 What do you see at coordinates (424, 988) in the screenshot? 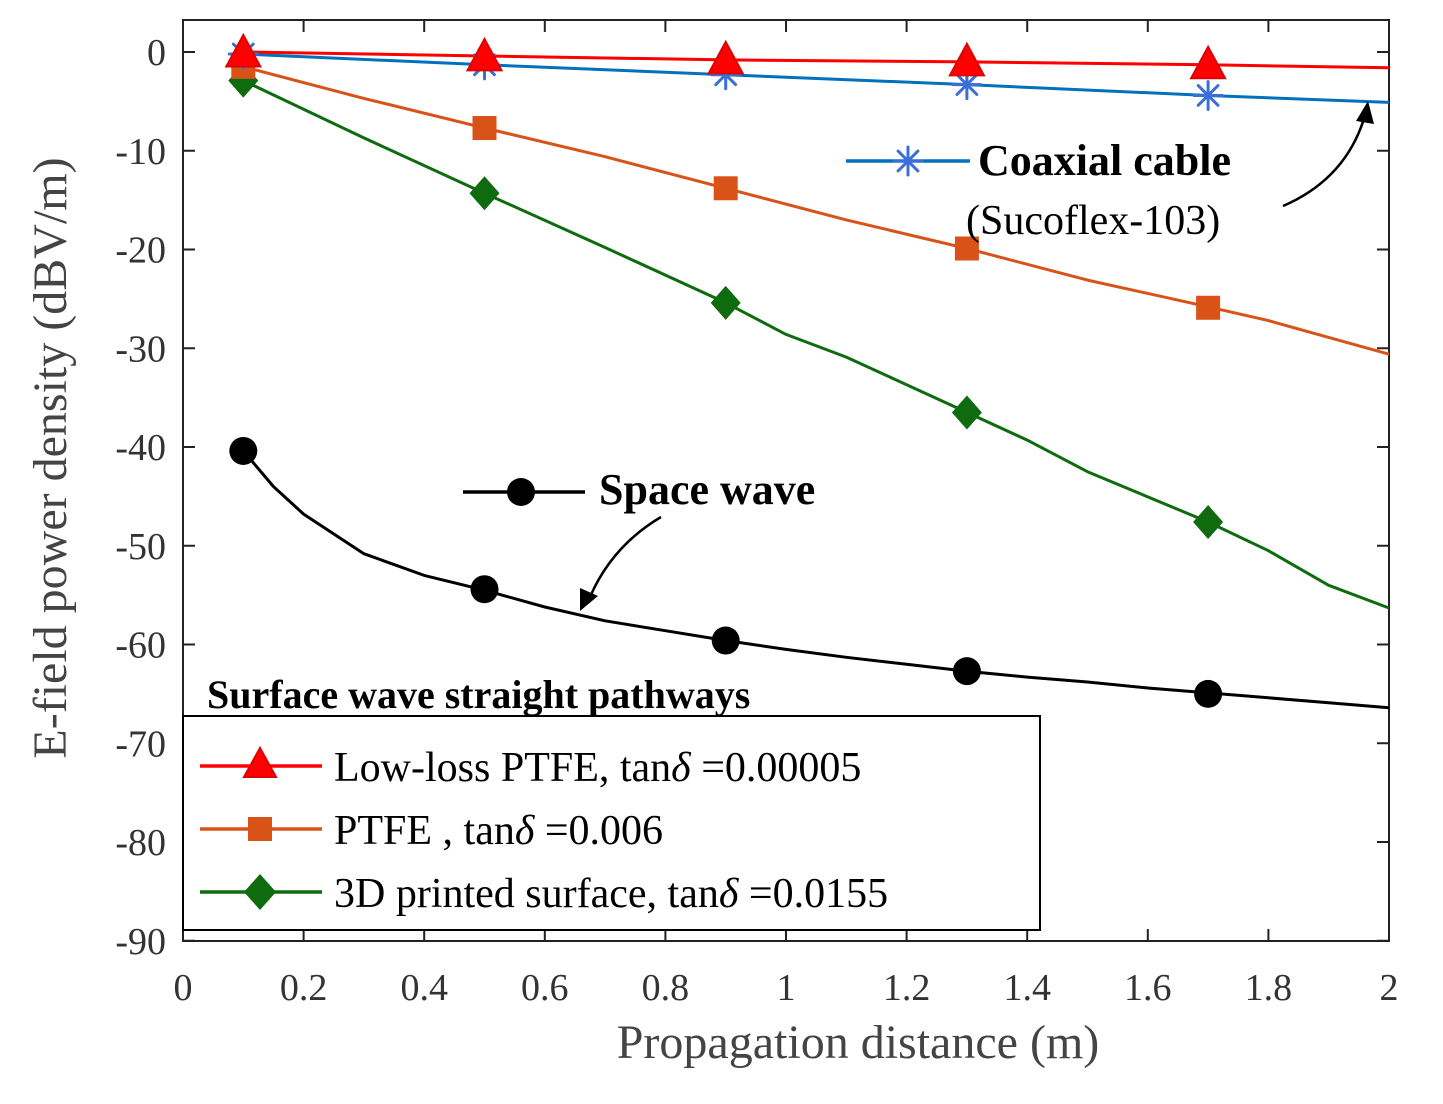
I see `x-tick-label: 0.4` at bounding box center [424, 988].